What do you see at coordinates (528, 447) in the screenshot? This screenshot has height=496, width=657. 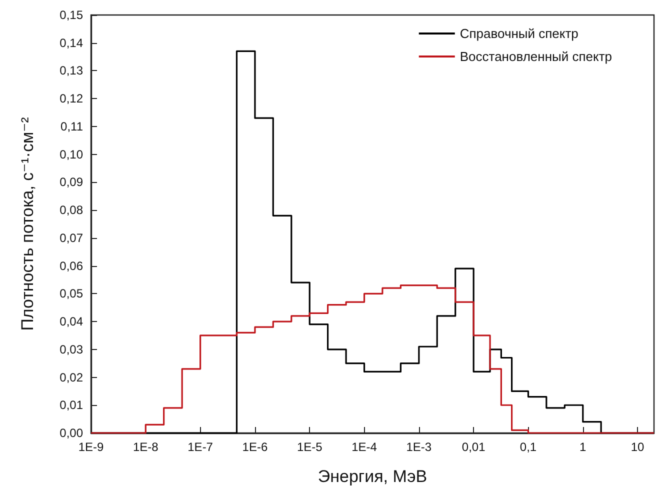 I see `x-tick-label: 0,1` at bounding box center [528, 447].